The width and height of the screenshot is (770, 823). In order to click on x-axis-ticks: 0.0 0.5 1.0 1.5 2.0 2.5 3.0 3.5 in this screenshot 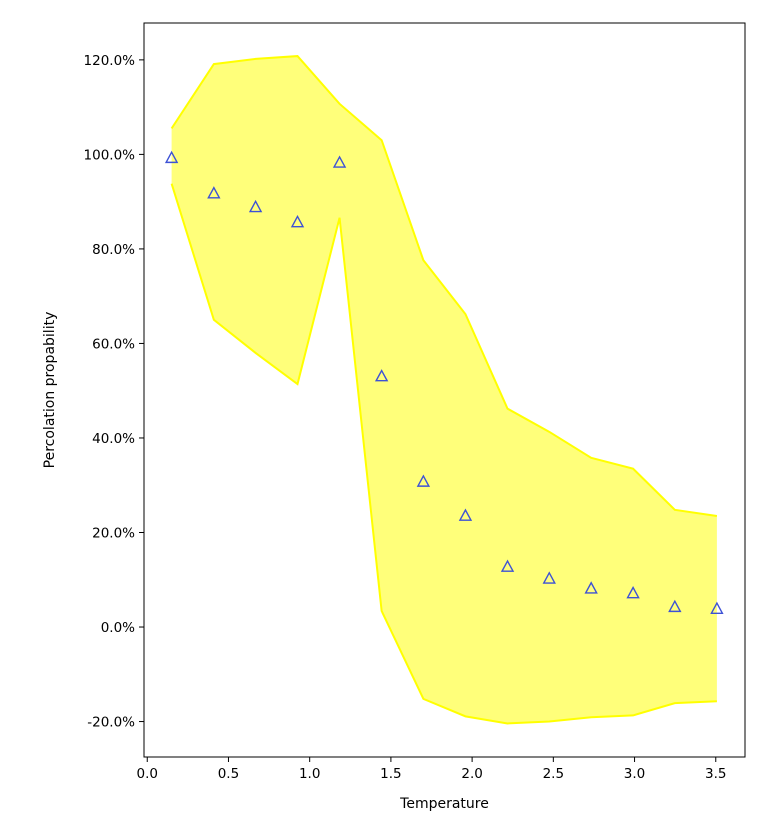, I will do `click(432, 769)`.